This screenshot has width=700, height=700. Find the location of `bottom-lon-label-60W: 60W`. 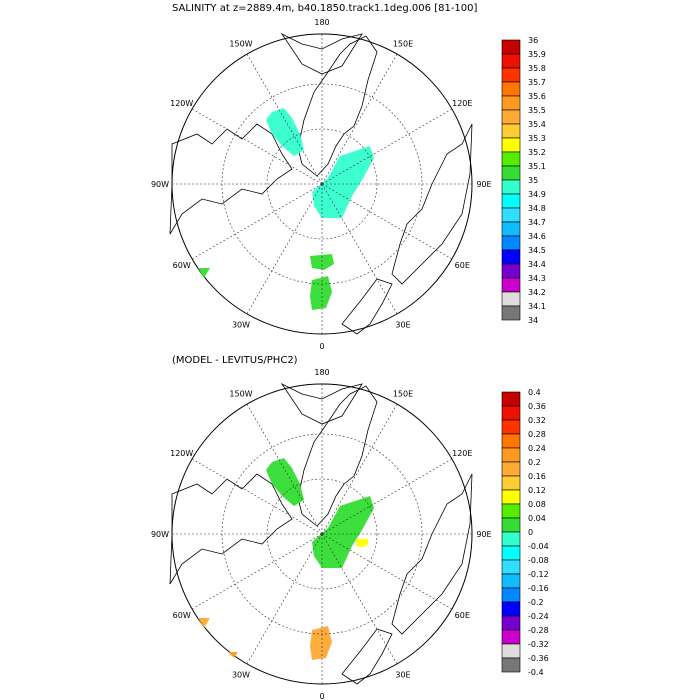

bottom-lon-label-60W: 60W is located at coordinates (182, 615).